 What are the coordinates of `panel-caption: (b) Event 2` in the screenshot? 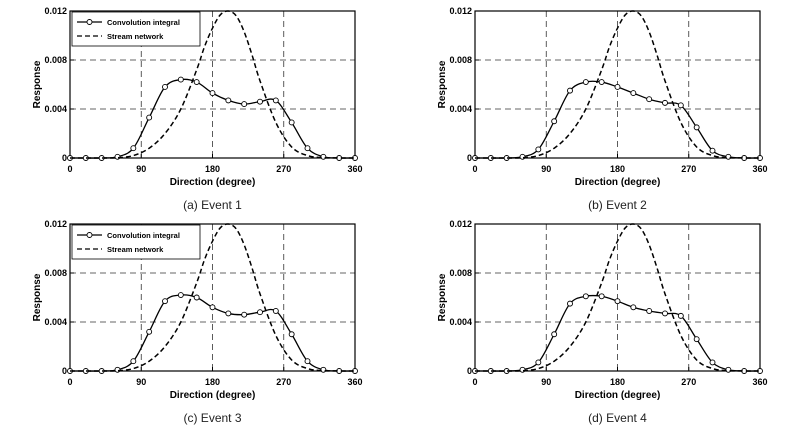 It's located at (617, 205).